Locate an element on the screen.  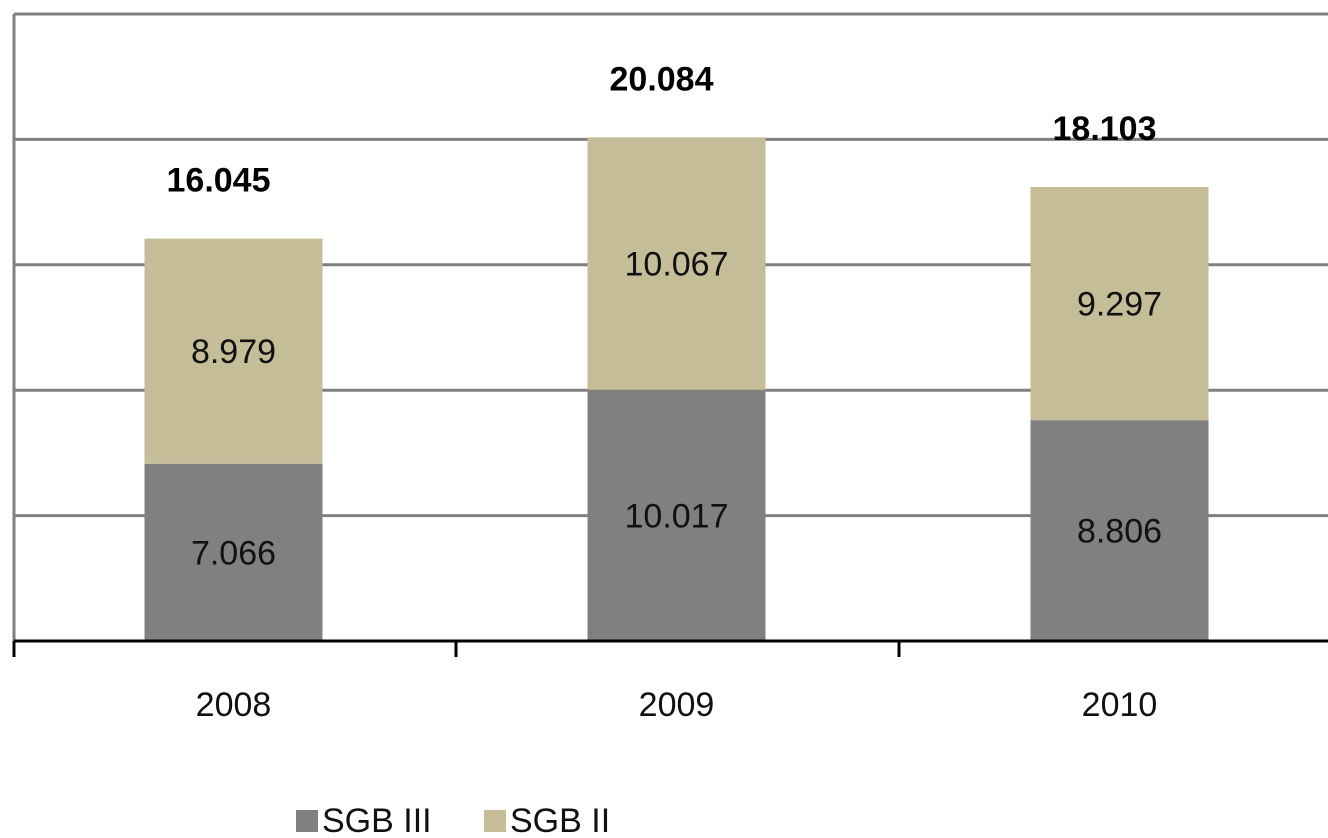
legend-label: SGB II is located at coordinates (560, 820).